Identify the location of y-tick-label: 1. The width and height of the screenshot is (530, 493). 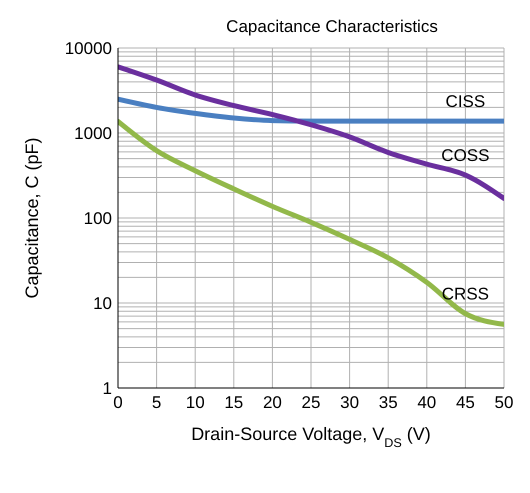
(107, 388).